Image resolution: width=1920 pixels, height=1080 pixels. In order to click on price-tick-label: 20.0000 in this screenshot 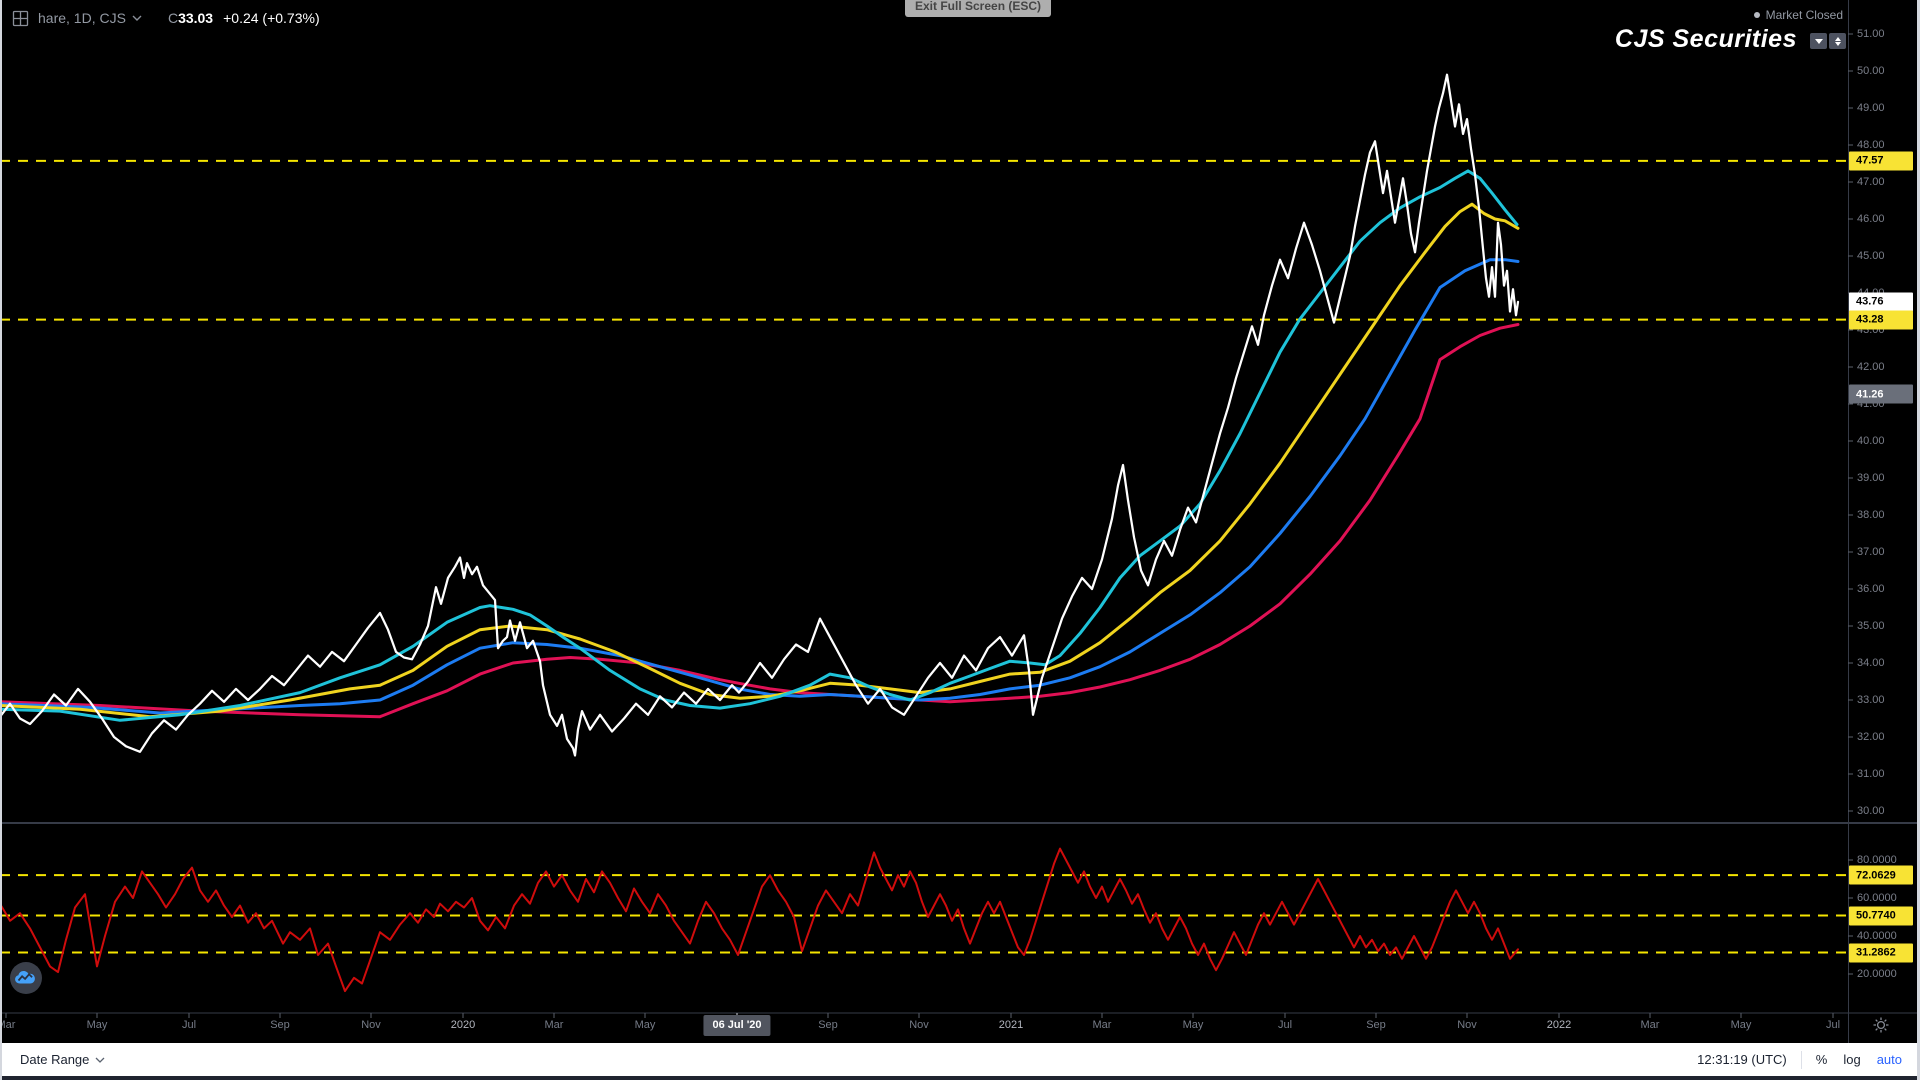, I will do `click(1877, 974)`.